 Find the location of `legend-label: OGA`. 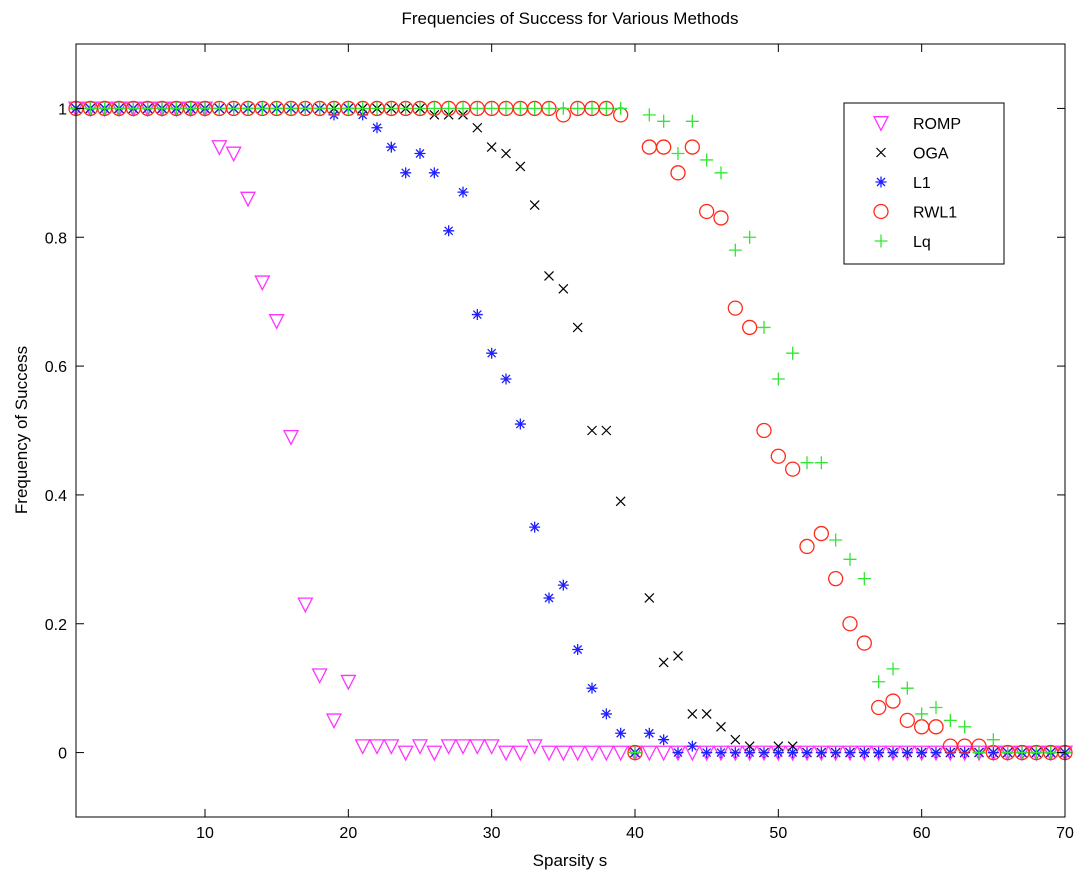

legend-label: OGA is located at coordinates (931, 154).